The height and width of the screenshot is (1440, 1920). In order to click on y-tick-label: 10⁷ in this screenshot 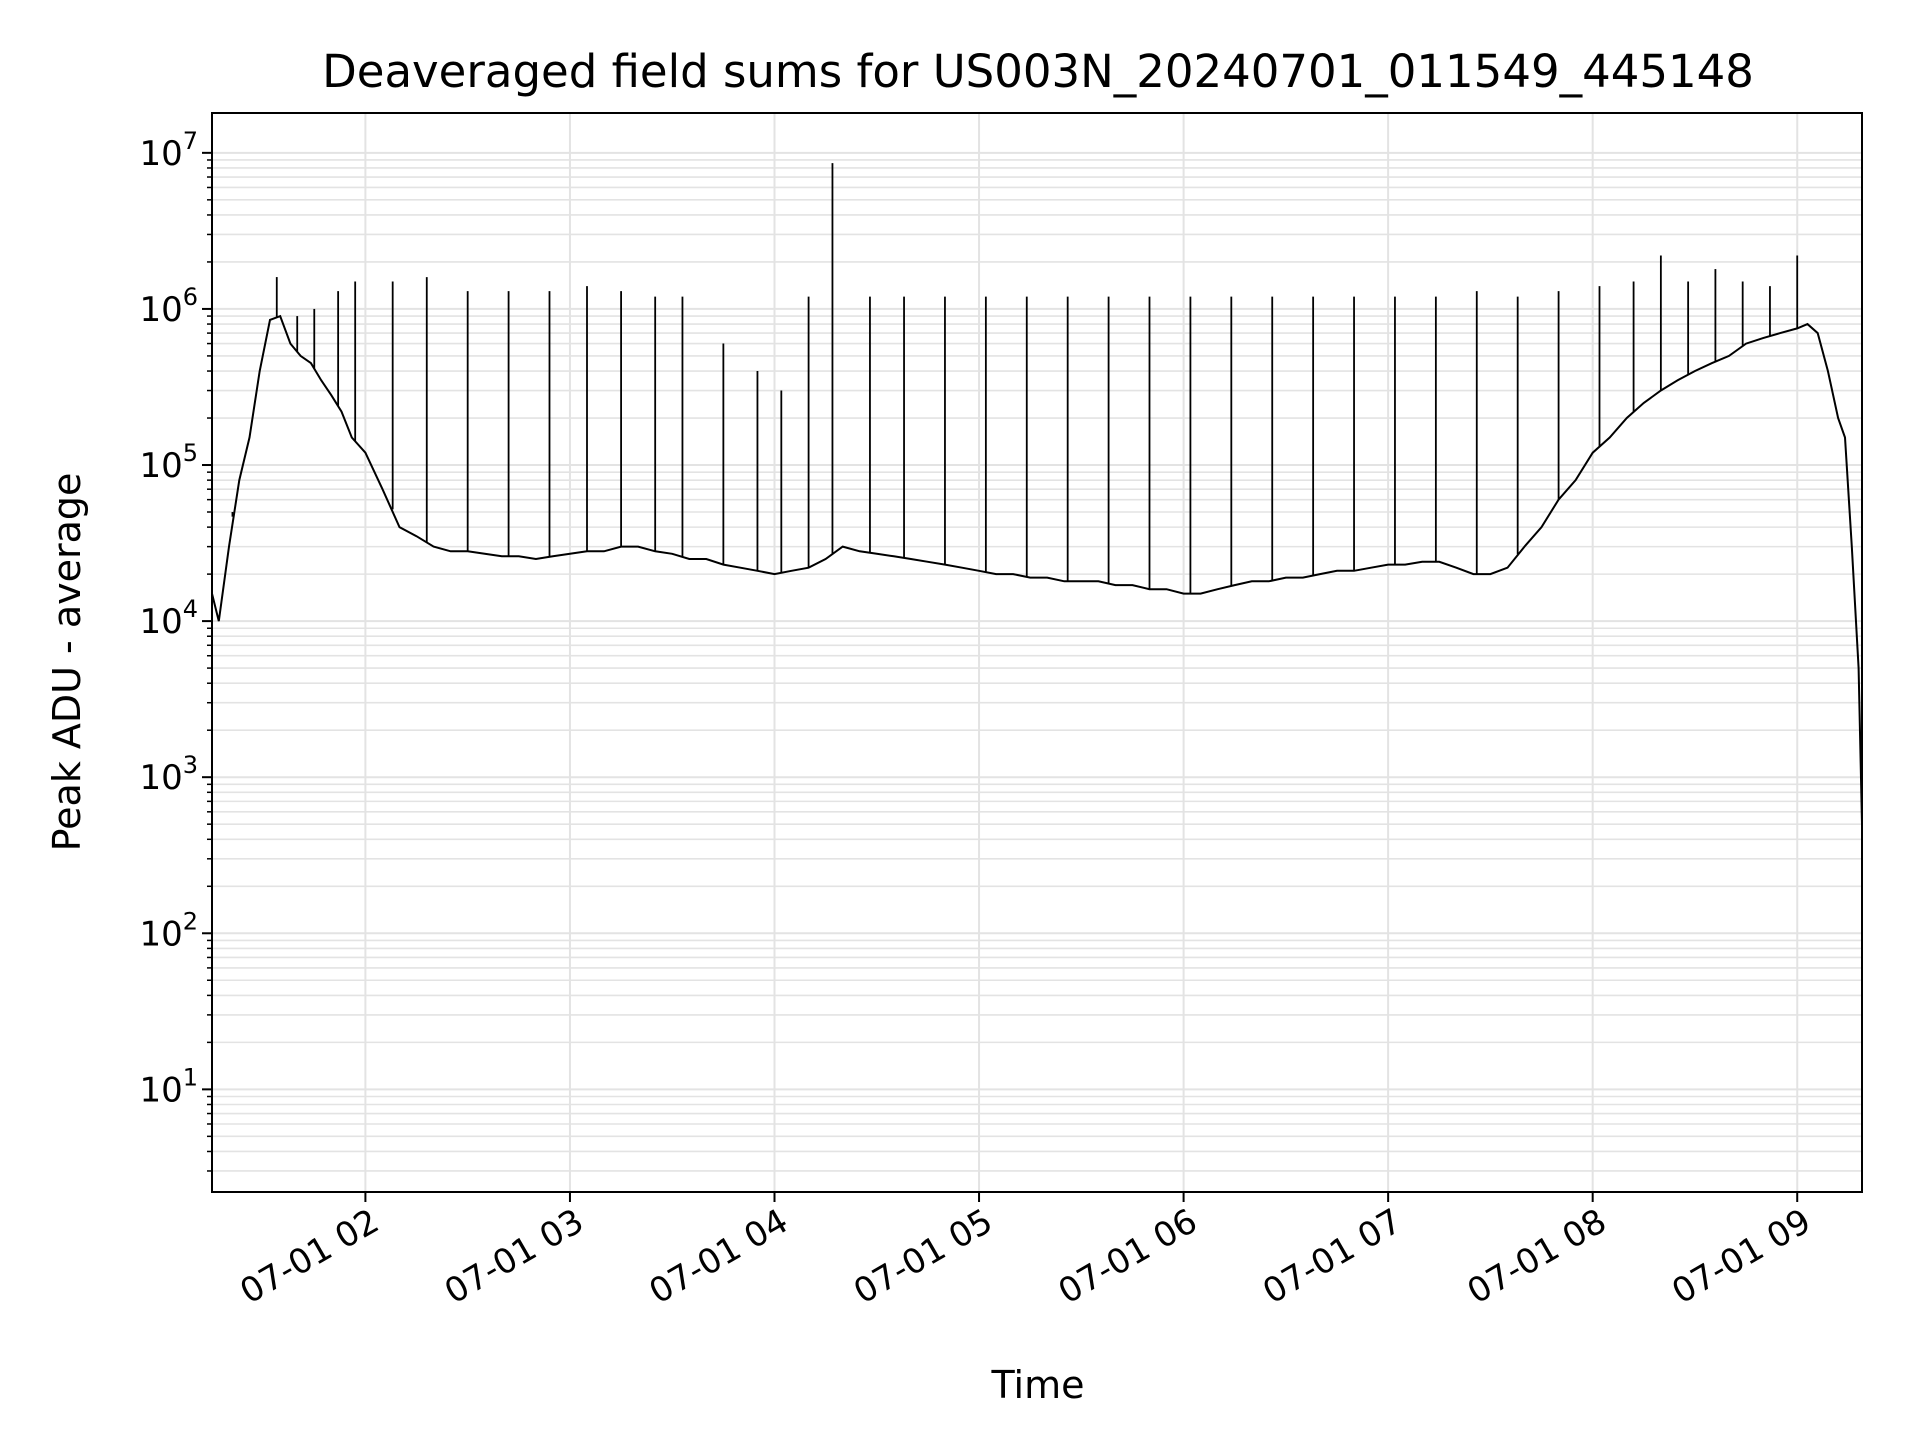, I will do `click(168, 150)`.